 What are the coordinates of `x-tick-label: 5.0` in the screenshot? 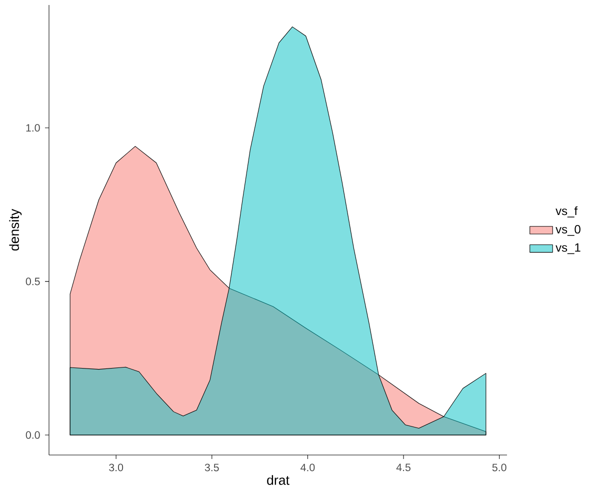 It's located at (499, 468).